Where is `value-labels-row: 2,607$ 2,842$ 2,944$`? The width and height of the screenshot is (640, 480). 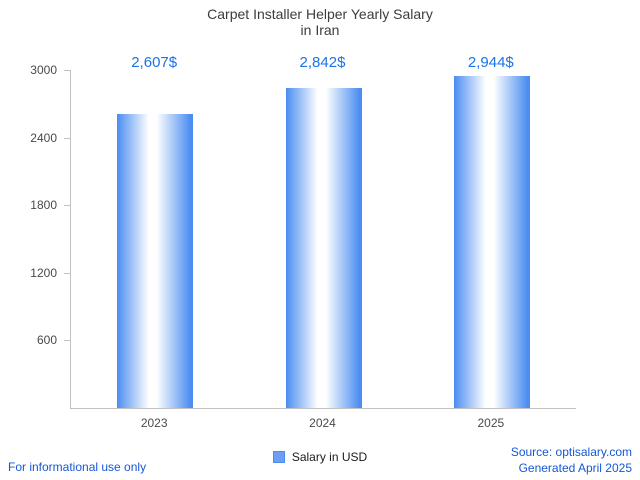
value-labels-row: 2,607$ 2,842$ 2,944$ is located at coordinates (322, 63).